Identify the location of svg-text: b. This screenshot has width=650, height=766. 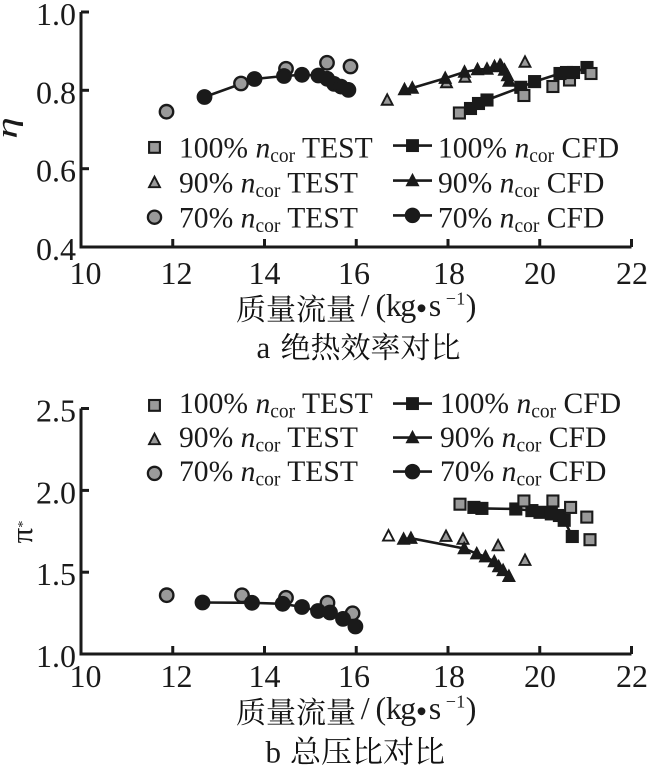
(274, 750).